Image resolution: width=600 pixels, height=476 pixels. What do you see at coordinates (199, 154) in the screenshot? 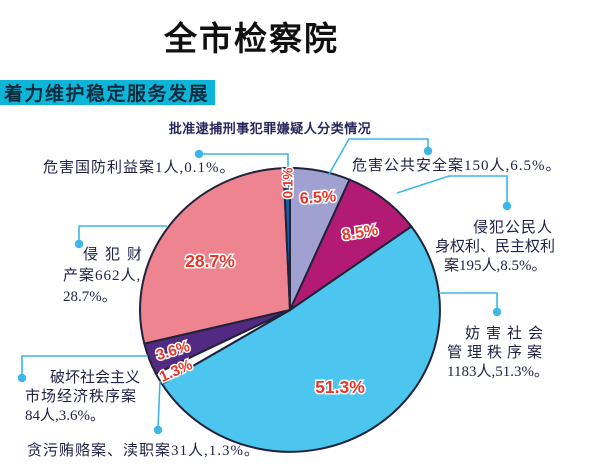
I see `leader-dot-national-defense` at bounding box center [199, 154].